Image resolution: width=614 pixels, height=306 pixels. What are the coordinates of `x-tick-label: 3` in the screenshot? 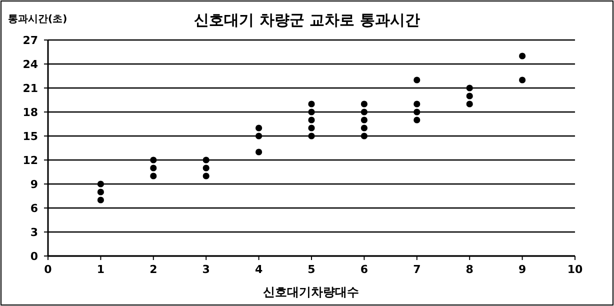 It's located at (206, 269).